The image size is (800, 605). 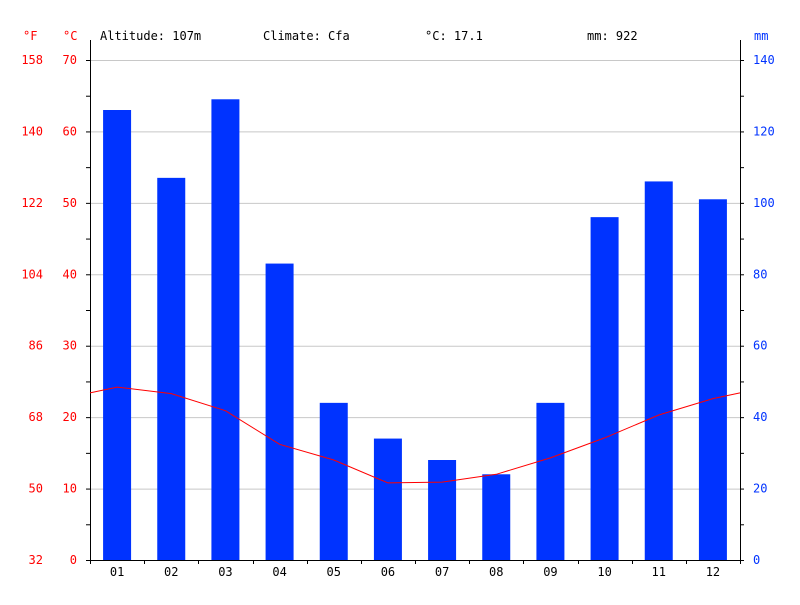 I want to click on month-tick-label: 09, so click(x=550, y=572).